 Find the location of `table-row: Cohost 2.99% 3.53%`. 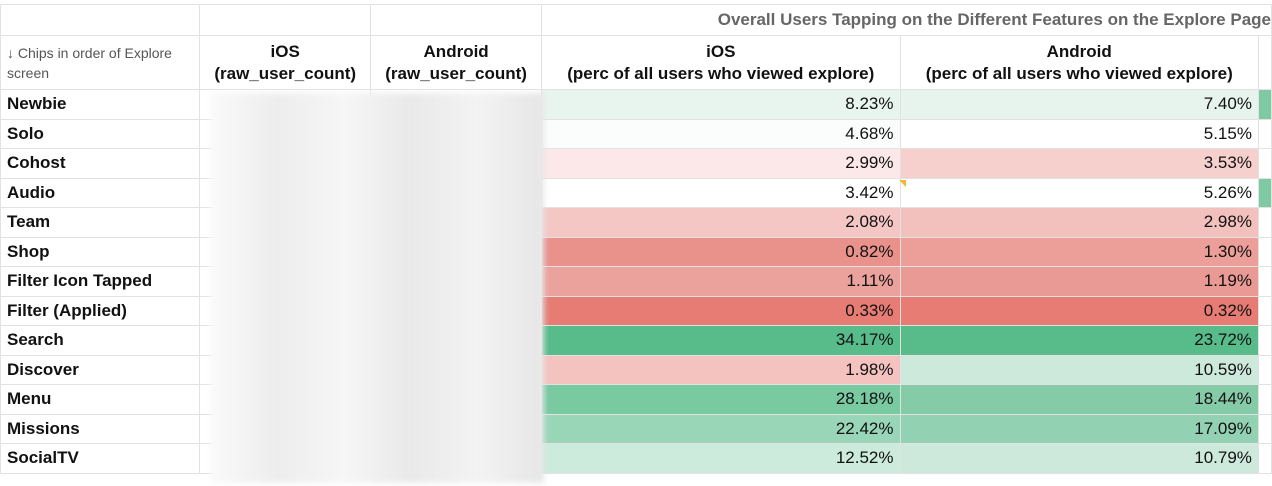

table-row: Cohost 2.99% 3.53% is located at coordinates (636, 163).